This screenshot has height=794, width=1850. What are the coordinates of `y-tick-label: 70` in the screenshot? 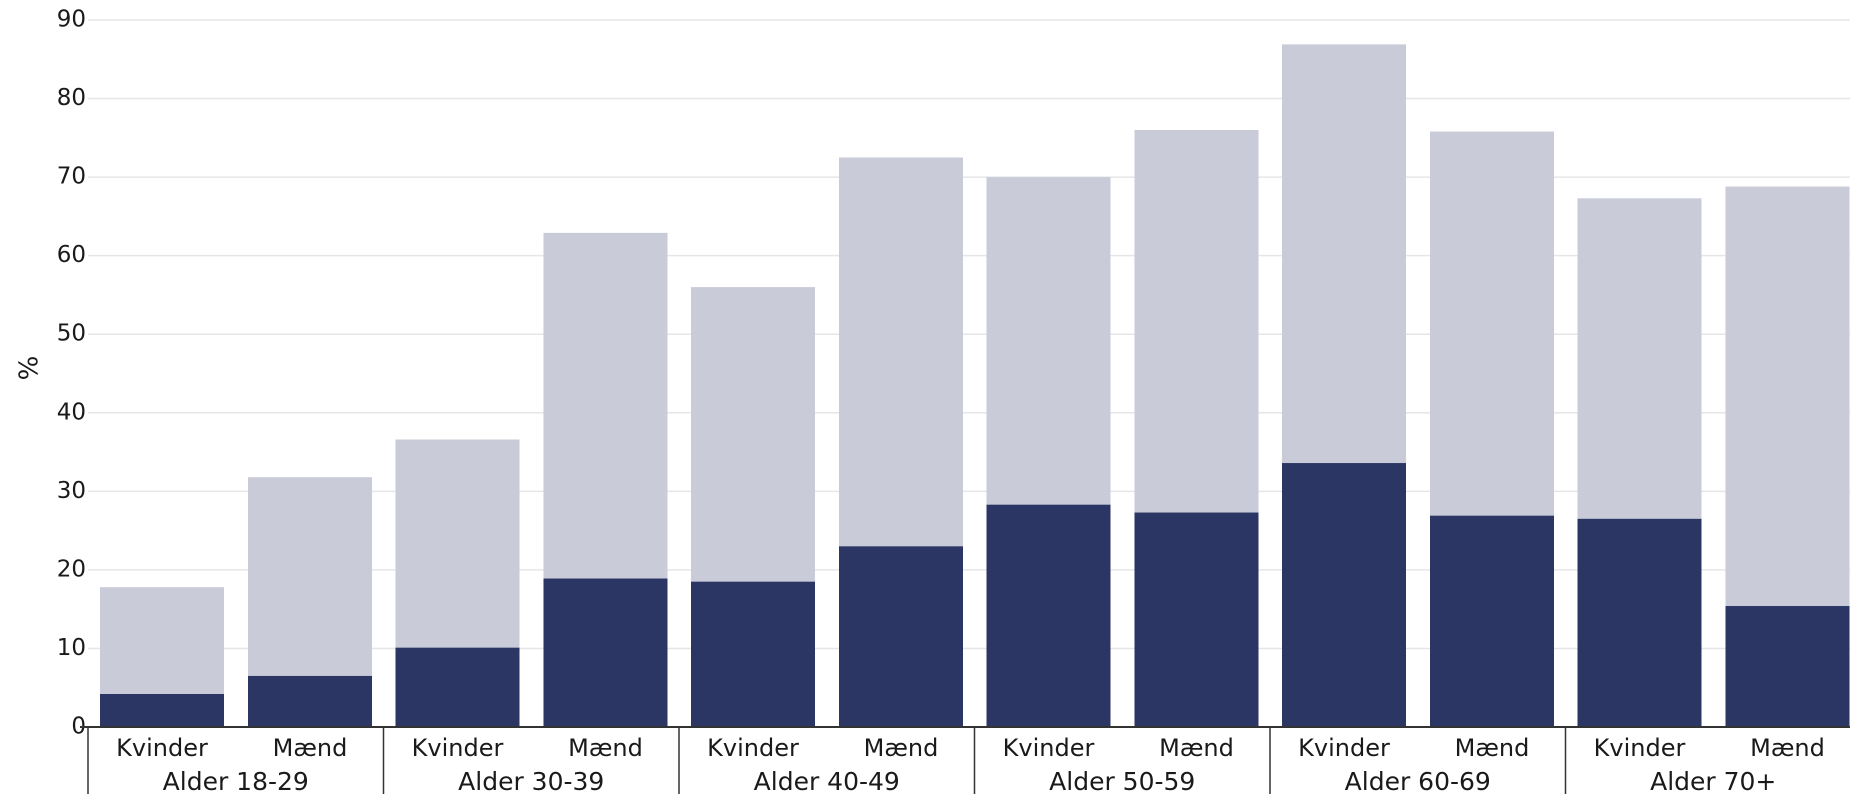 It's located at (71, 177).